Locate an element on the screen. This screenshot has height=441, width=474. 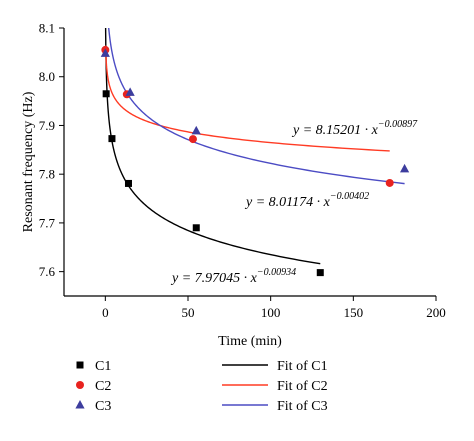
fit-equation-c1: y = 7.97045 · x−0.00934 is located at coordinates (233, 276).